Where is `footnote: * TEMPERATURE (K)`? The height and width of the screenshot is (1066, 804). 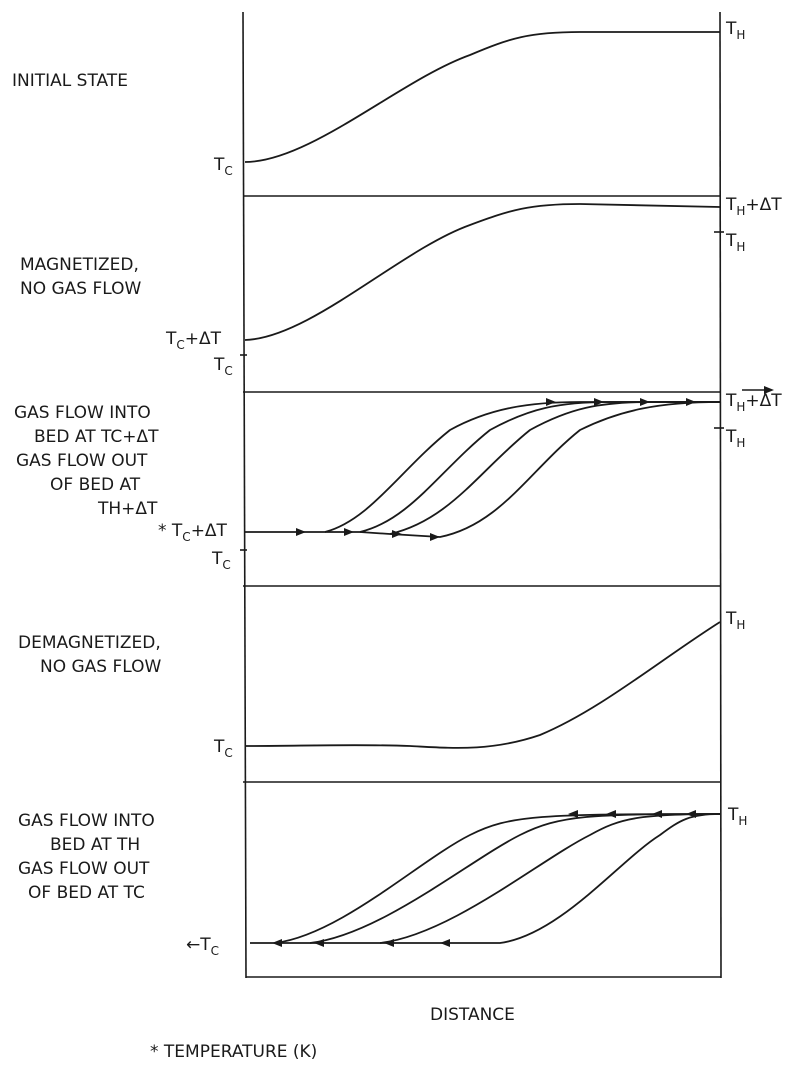
footnote: * TEMPERATURE (K) is located at coordinates (233, 1052).